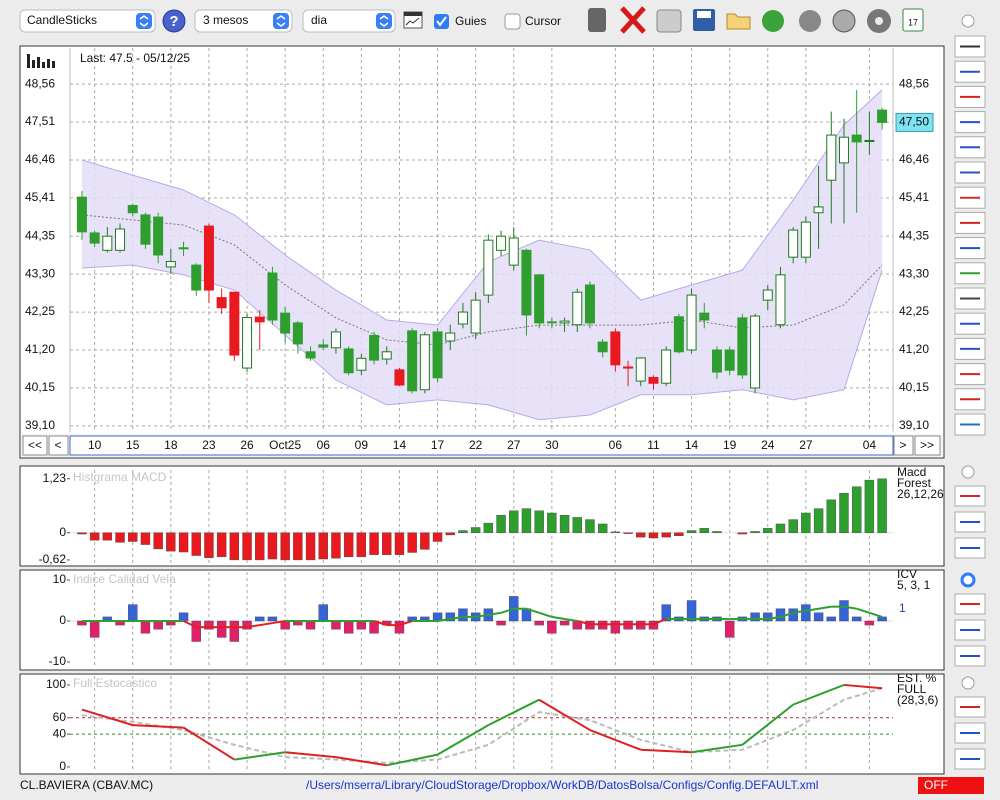  Describe the element at coordinates (936, 785) in the screenshot. I see `status-text: OFF` at that location.